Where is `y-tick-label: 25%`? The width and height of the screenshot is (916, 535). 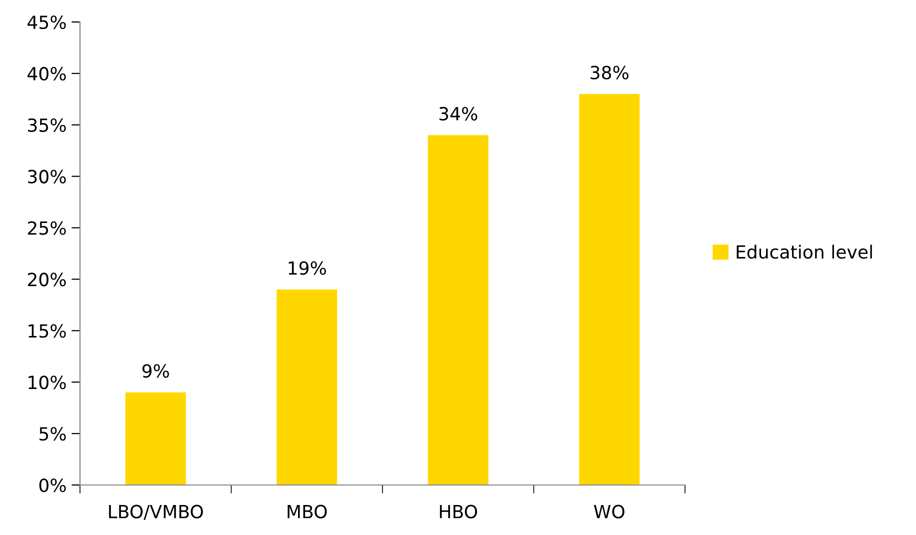
y-tick-label: 25% is located at coordinates (47, 228).